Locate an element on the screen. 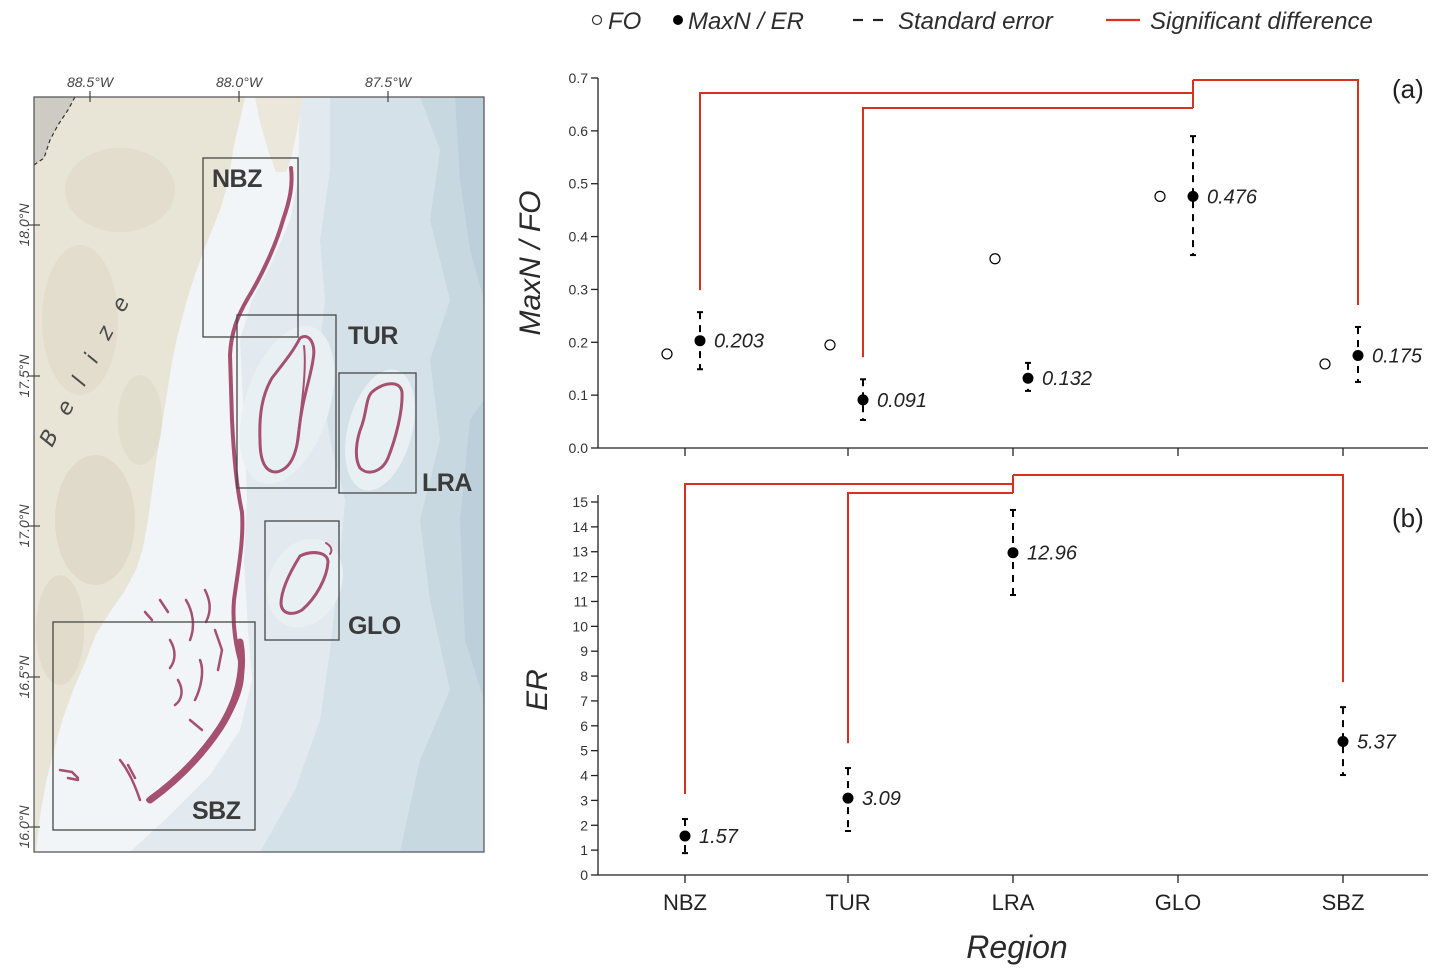 This screenshot has width=1452, height=968. lat-tick-label: 16.0°N is located at coordinates (24, 827).